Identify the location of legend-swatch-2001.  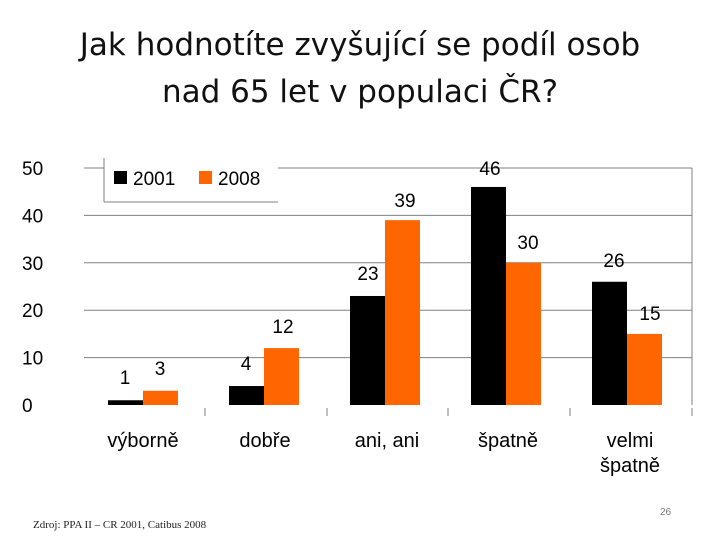
(120, 177).